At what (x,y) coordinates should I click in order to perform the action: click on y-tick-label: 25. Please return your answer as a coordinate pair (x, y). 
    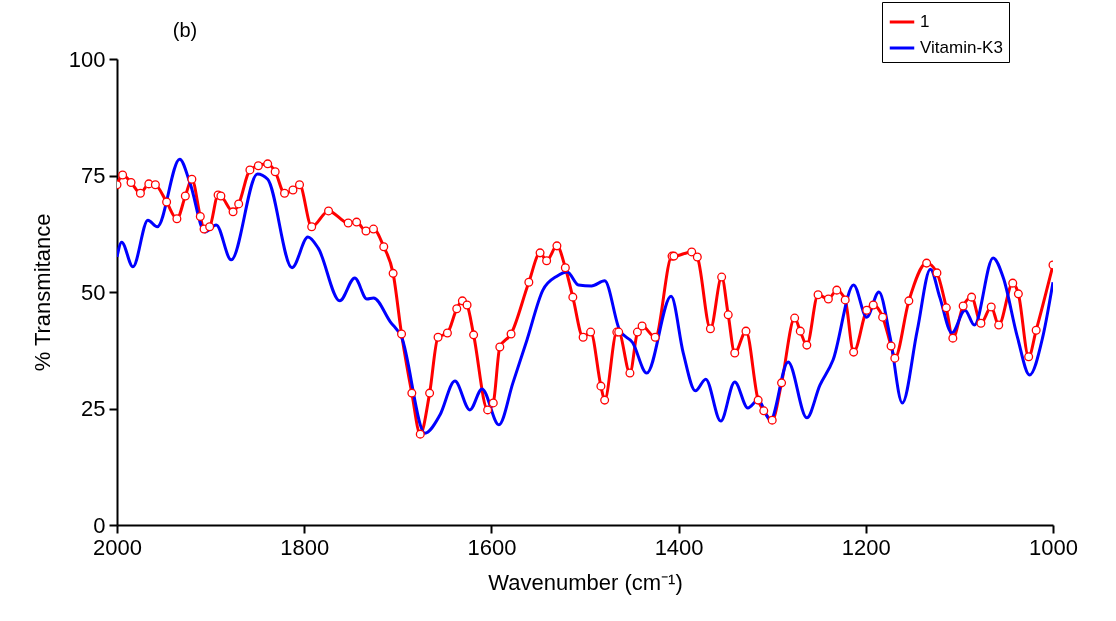
    Looking at the image, I should click on (93, 408).